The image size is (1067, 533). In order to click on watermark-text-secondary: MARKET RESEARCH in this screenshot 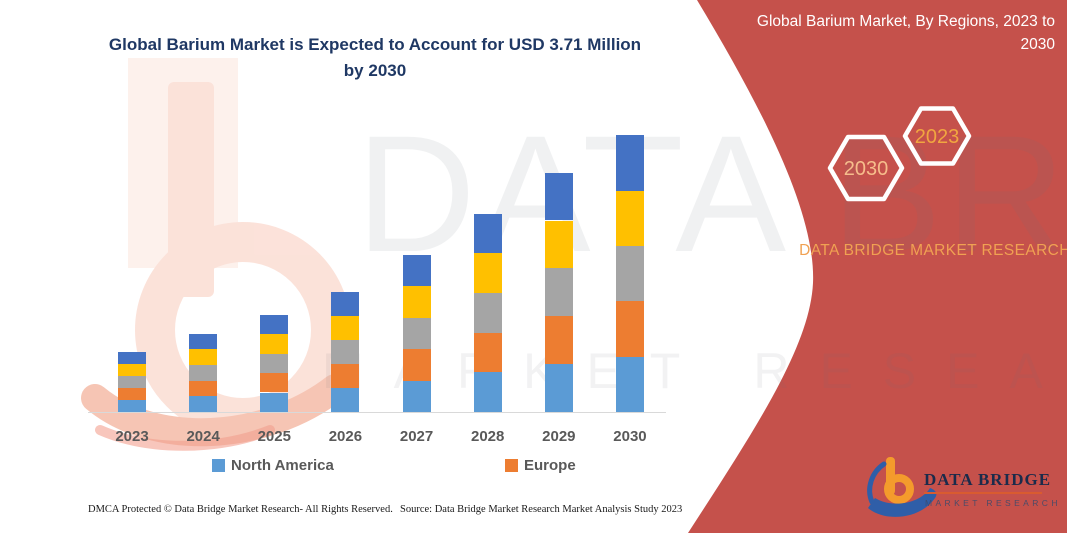, I will do `click(694, 371)`.